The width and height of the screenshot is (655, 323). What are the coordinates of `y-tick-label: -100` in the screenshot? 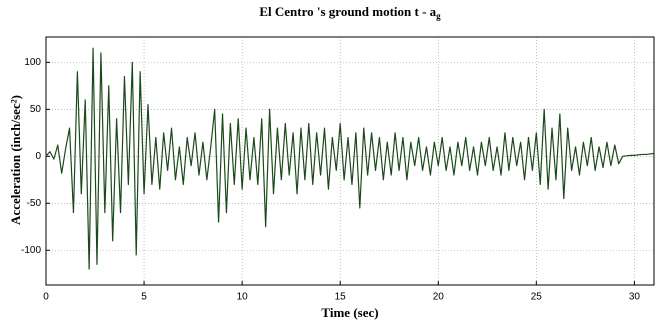 It's located at (31, 250).